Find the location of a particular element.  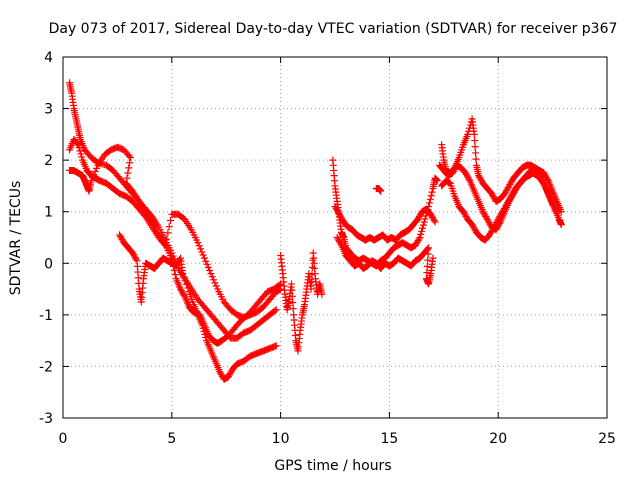

y-tick-label: 3 is located at coordinates (48, 110).